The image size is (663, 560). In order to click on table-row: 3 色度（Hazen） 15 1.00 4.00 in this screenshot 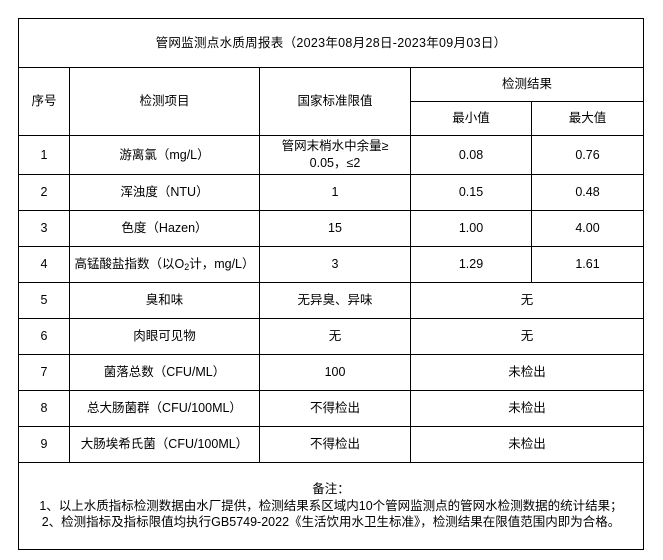, I will do `click(331, 228)`.